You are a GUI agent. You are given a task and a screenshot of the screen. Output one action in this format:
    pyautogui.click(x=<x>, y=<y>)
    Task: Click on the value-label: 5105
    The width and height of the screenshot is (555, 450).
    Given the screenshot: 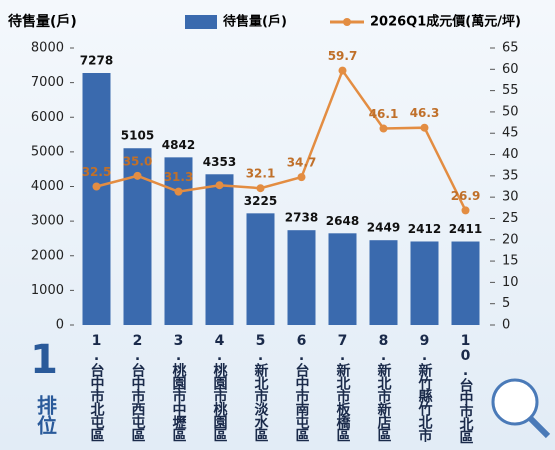 What is the action you would take?
    pyautogui.click(x=137, y=136)
    